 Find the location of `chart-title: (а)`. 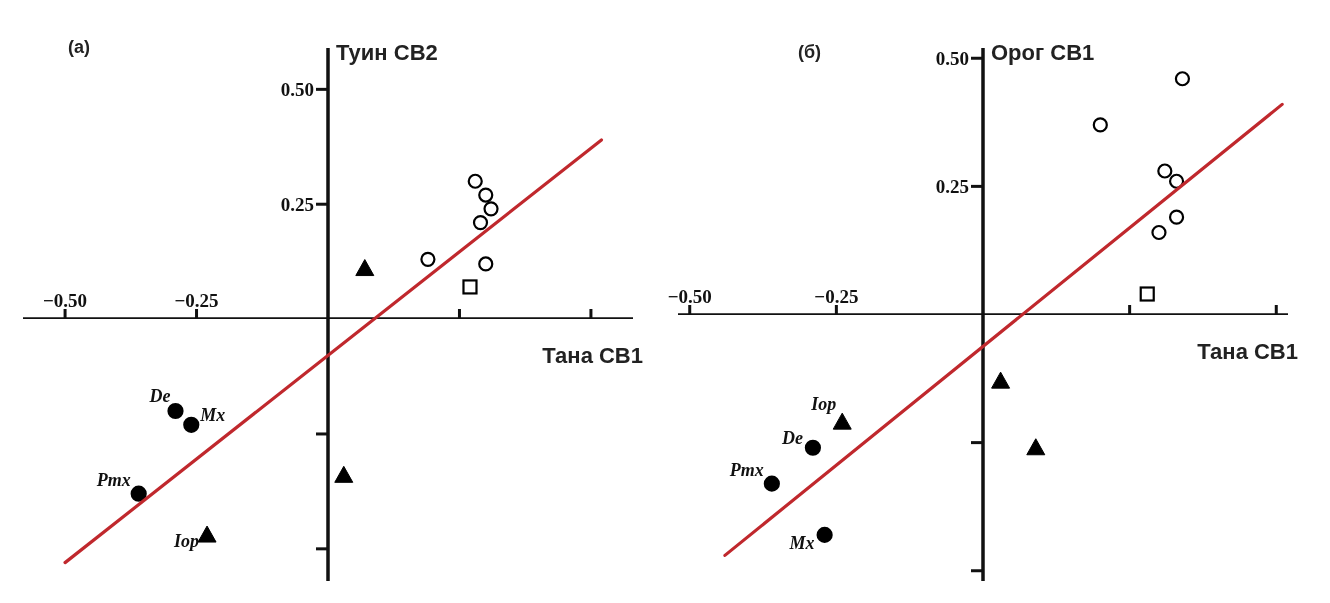

chart-title: (а) is located at coordinates (79, 47).